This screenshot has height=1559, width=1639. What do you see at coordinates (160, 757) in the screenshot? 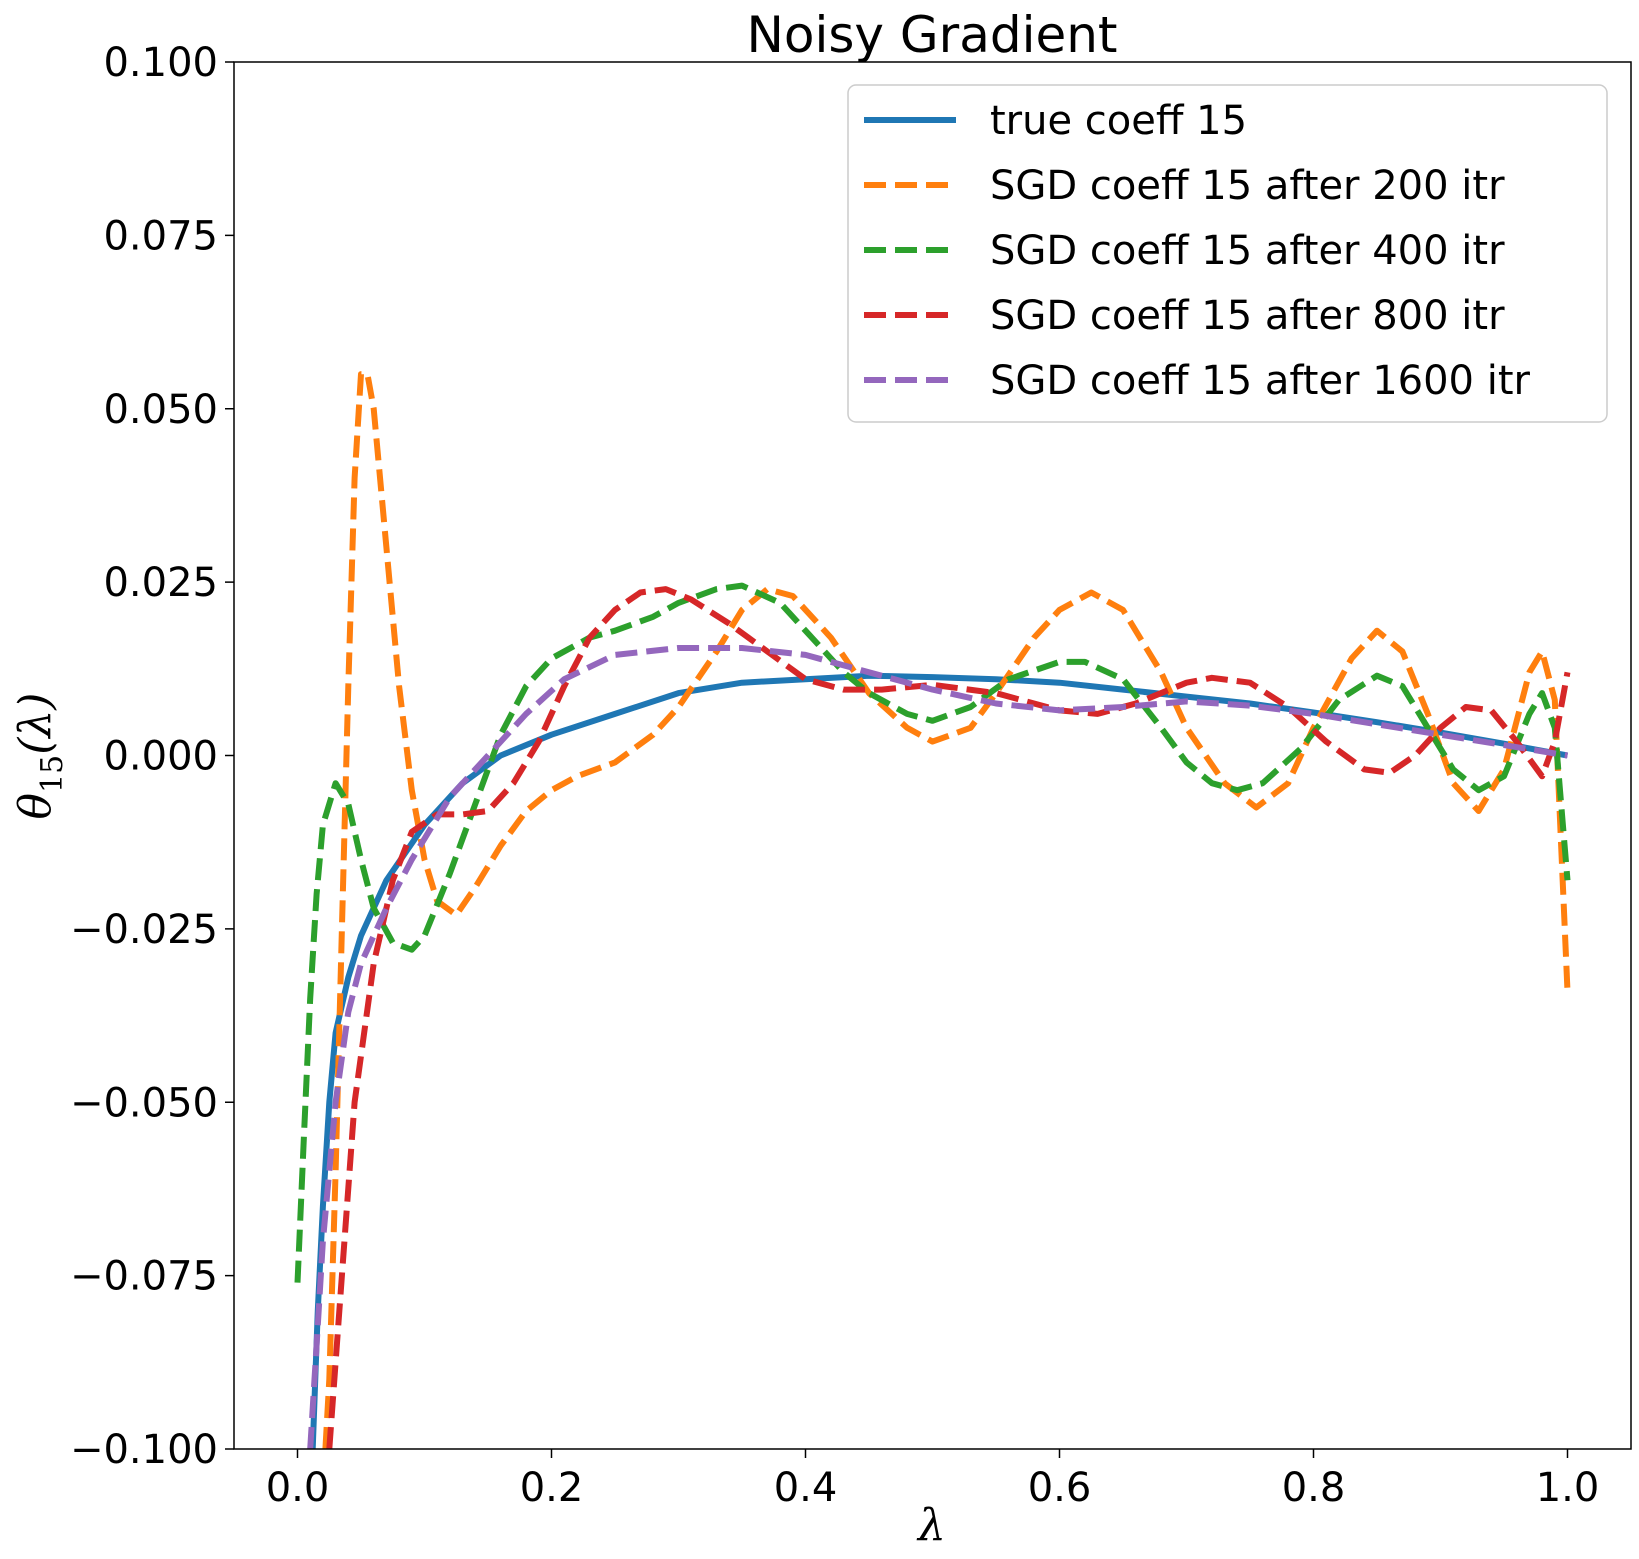
I see `y-tick-label: 0.000` at bounding box center [160, 757].